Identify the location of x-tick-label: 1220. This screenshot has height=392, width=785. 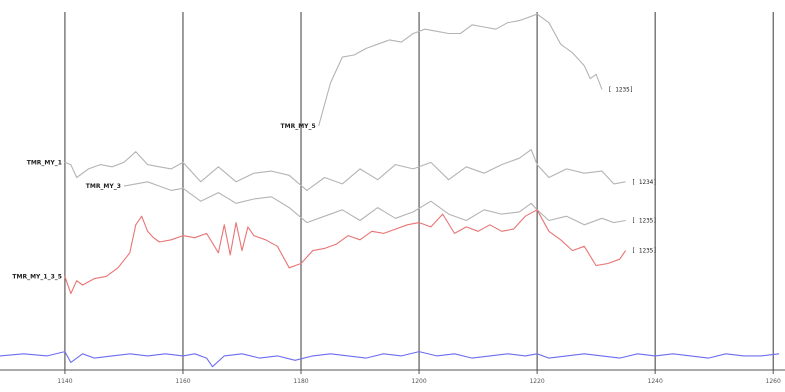
(536, 381).